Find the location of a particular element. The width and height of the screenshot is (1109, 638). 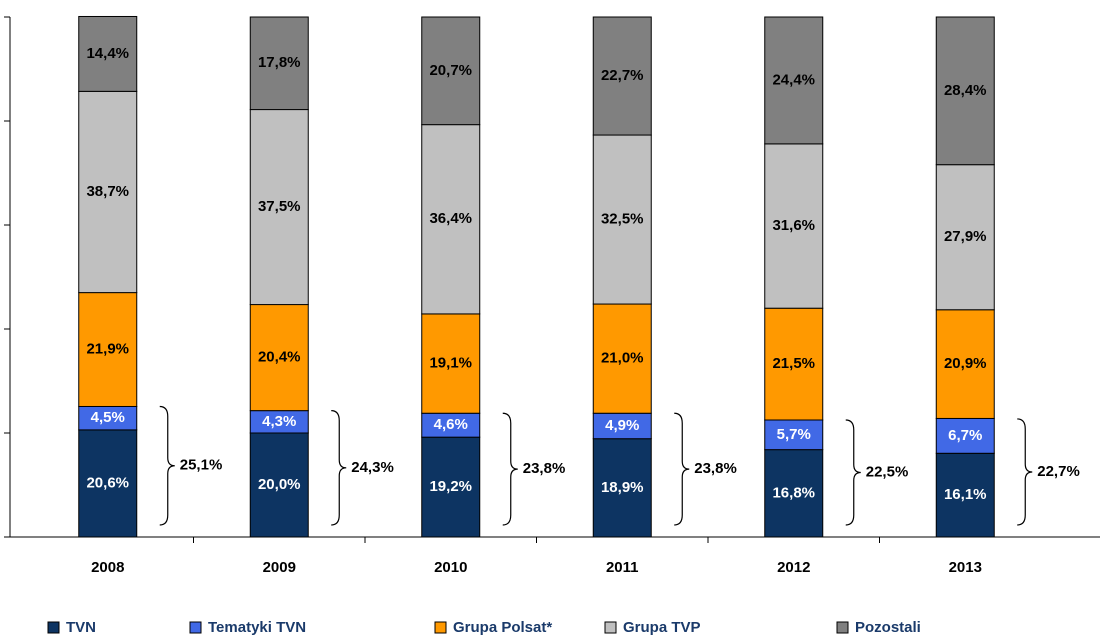

value-label: 19,1% is located at coordinates (450, 363).